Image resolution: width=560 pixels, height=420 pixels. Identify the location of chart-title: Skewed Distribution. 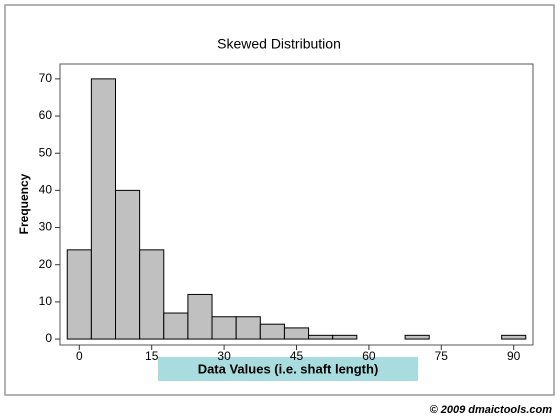
(279, 44).